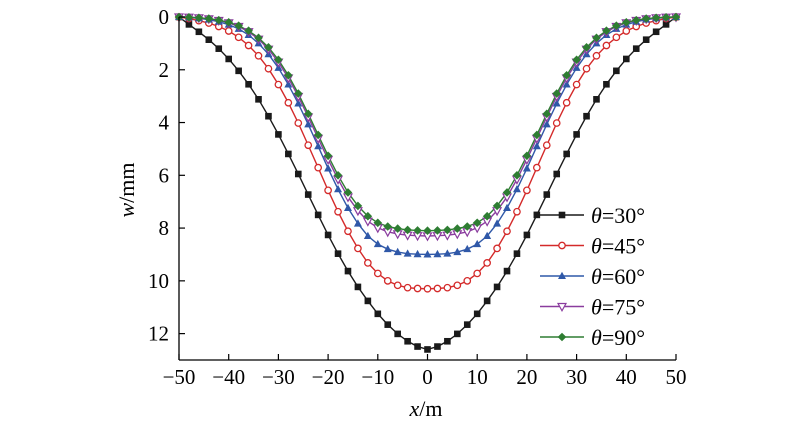 This screenshot has width=800, height=432. What do you see at coordinates (164, 70) in the screenshot?
I see `y-tick-label: 2` at bounding box center [164, 70].